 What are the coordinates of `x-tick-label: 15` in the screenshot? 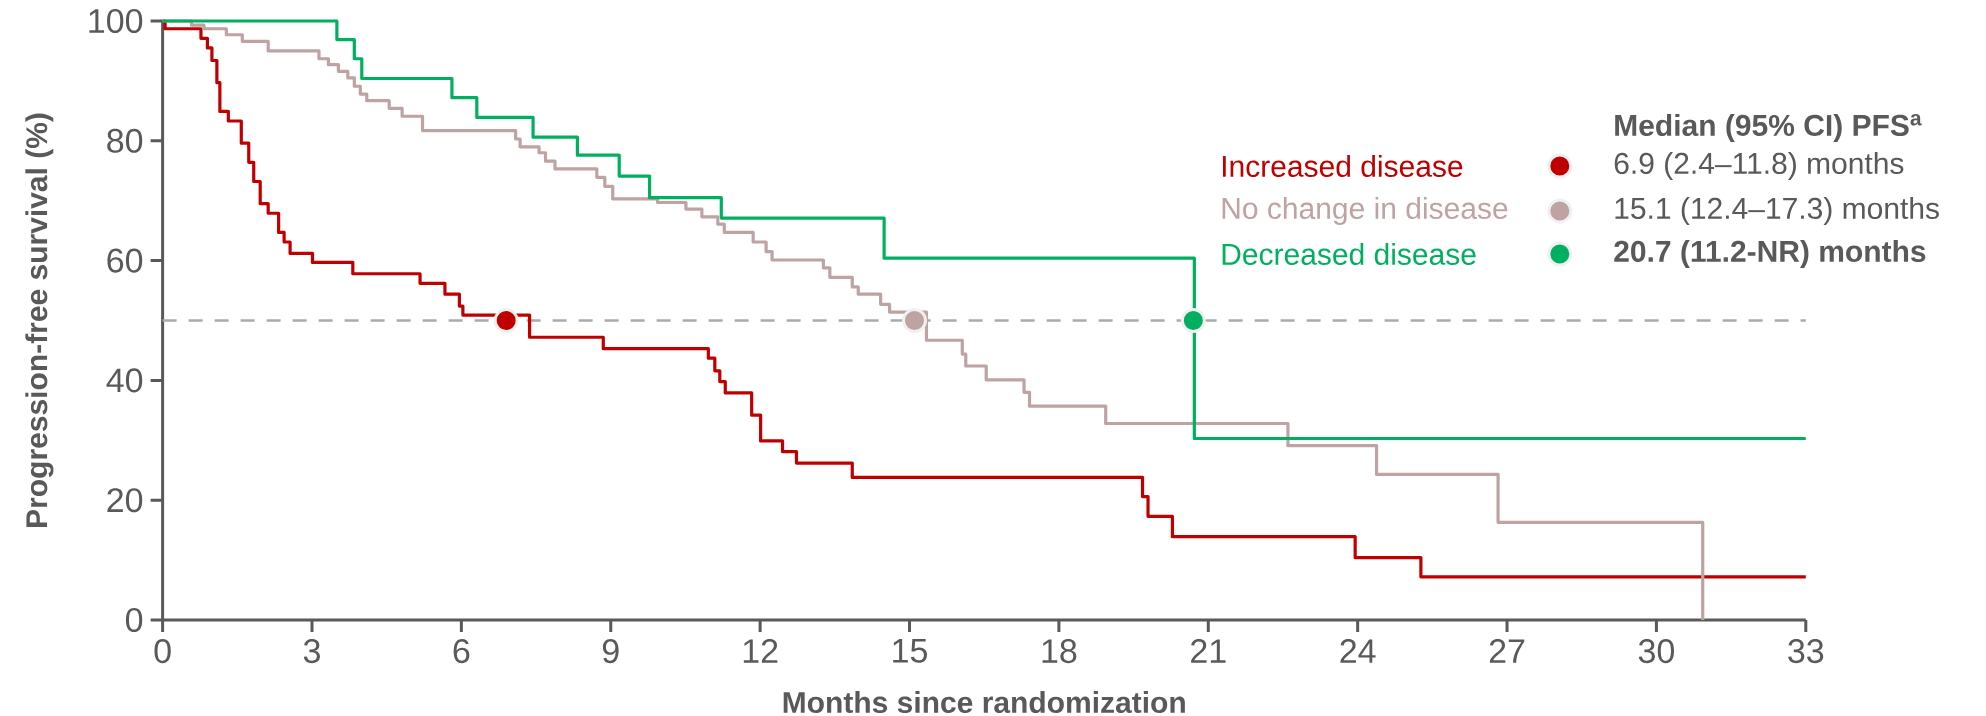 It's located at (910, 651).